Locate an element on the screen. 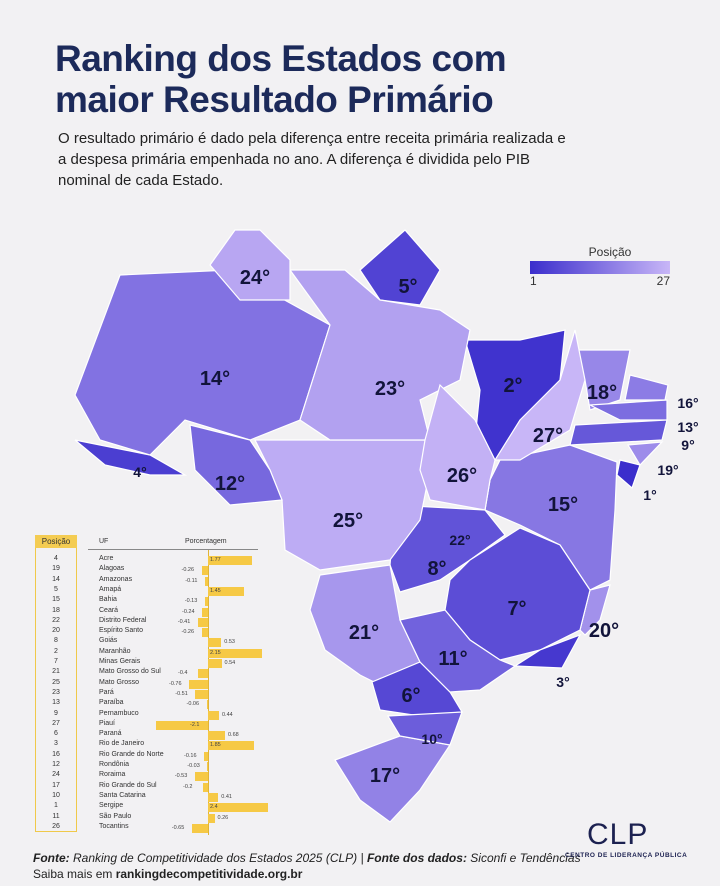 The width and height of the screenshot is (720, 886). row-position: 8 is located at coordinates (56, 641).